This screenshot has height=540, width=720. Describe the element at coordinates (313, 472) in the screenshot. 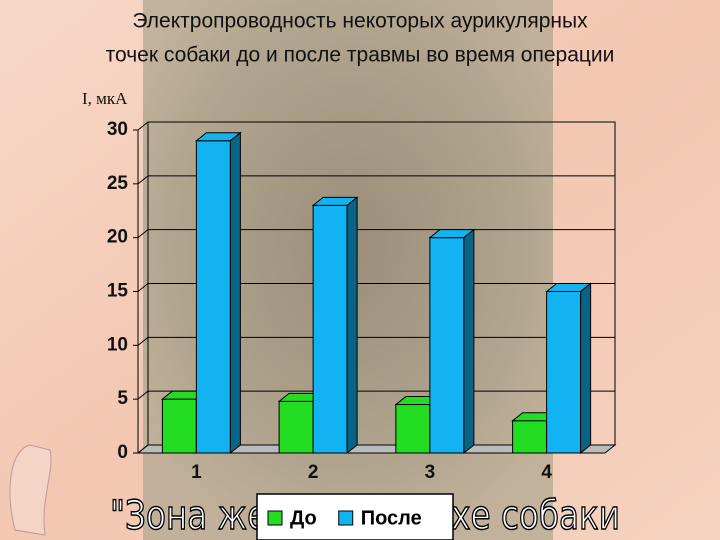

I see `x-tick-label: 2` at that location.